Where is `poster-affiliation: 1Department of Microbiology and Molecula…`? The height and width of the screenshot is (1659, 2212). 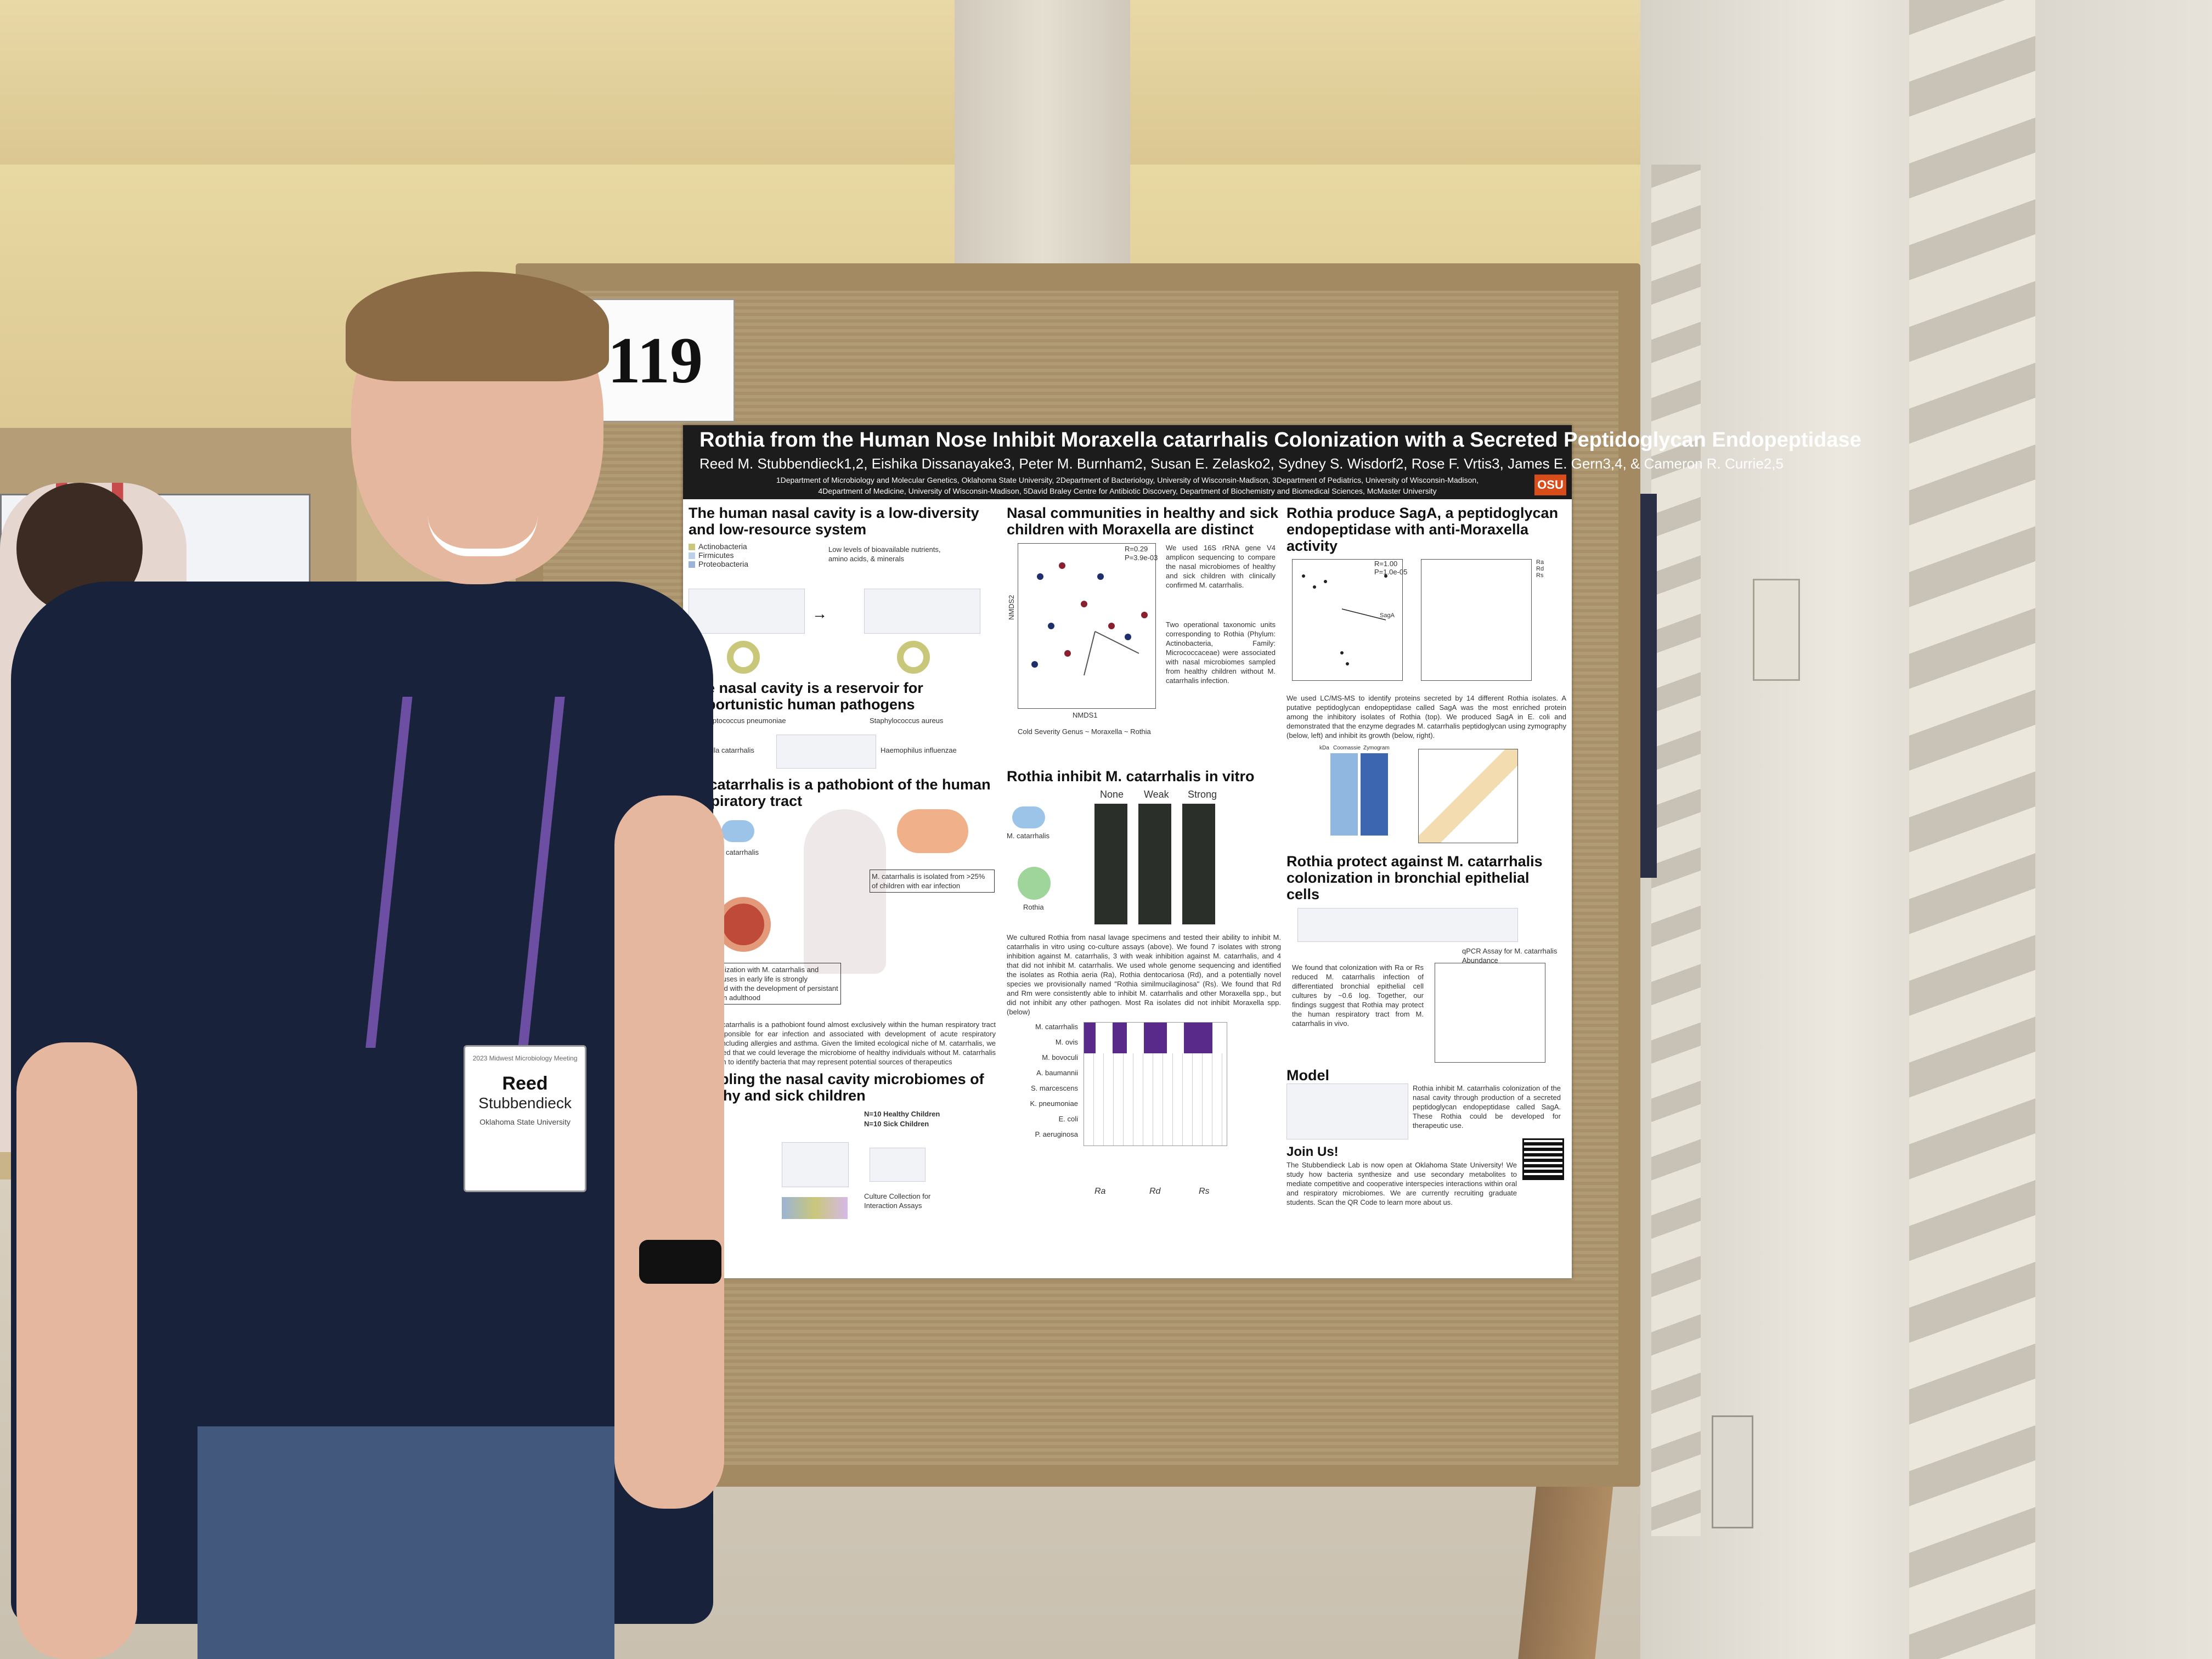
poster-affiliation: 1Department of Microbiology and Molecula… is located at coordinates (1128, 480).